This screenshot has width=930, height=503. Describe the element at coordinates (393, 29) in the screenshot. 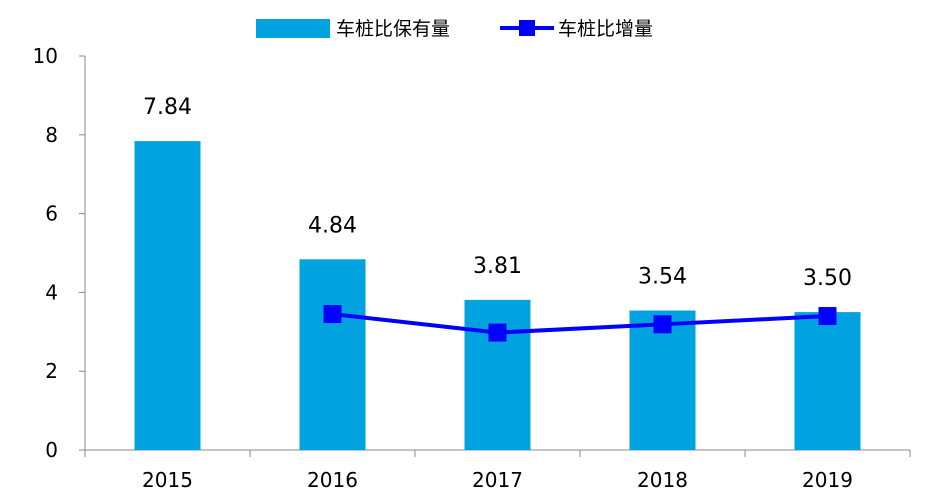

I see `legend-label-bar-series: 车桩比保有量` at that location.